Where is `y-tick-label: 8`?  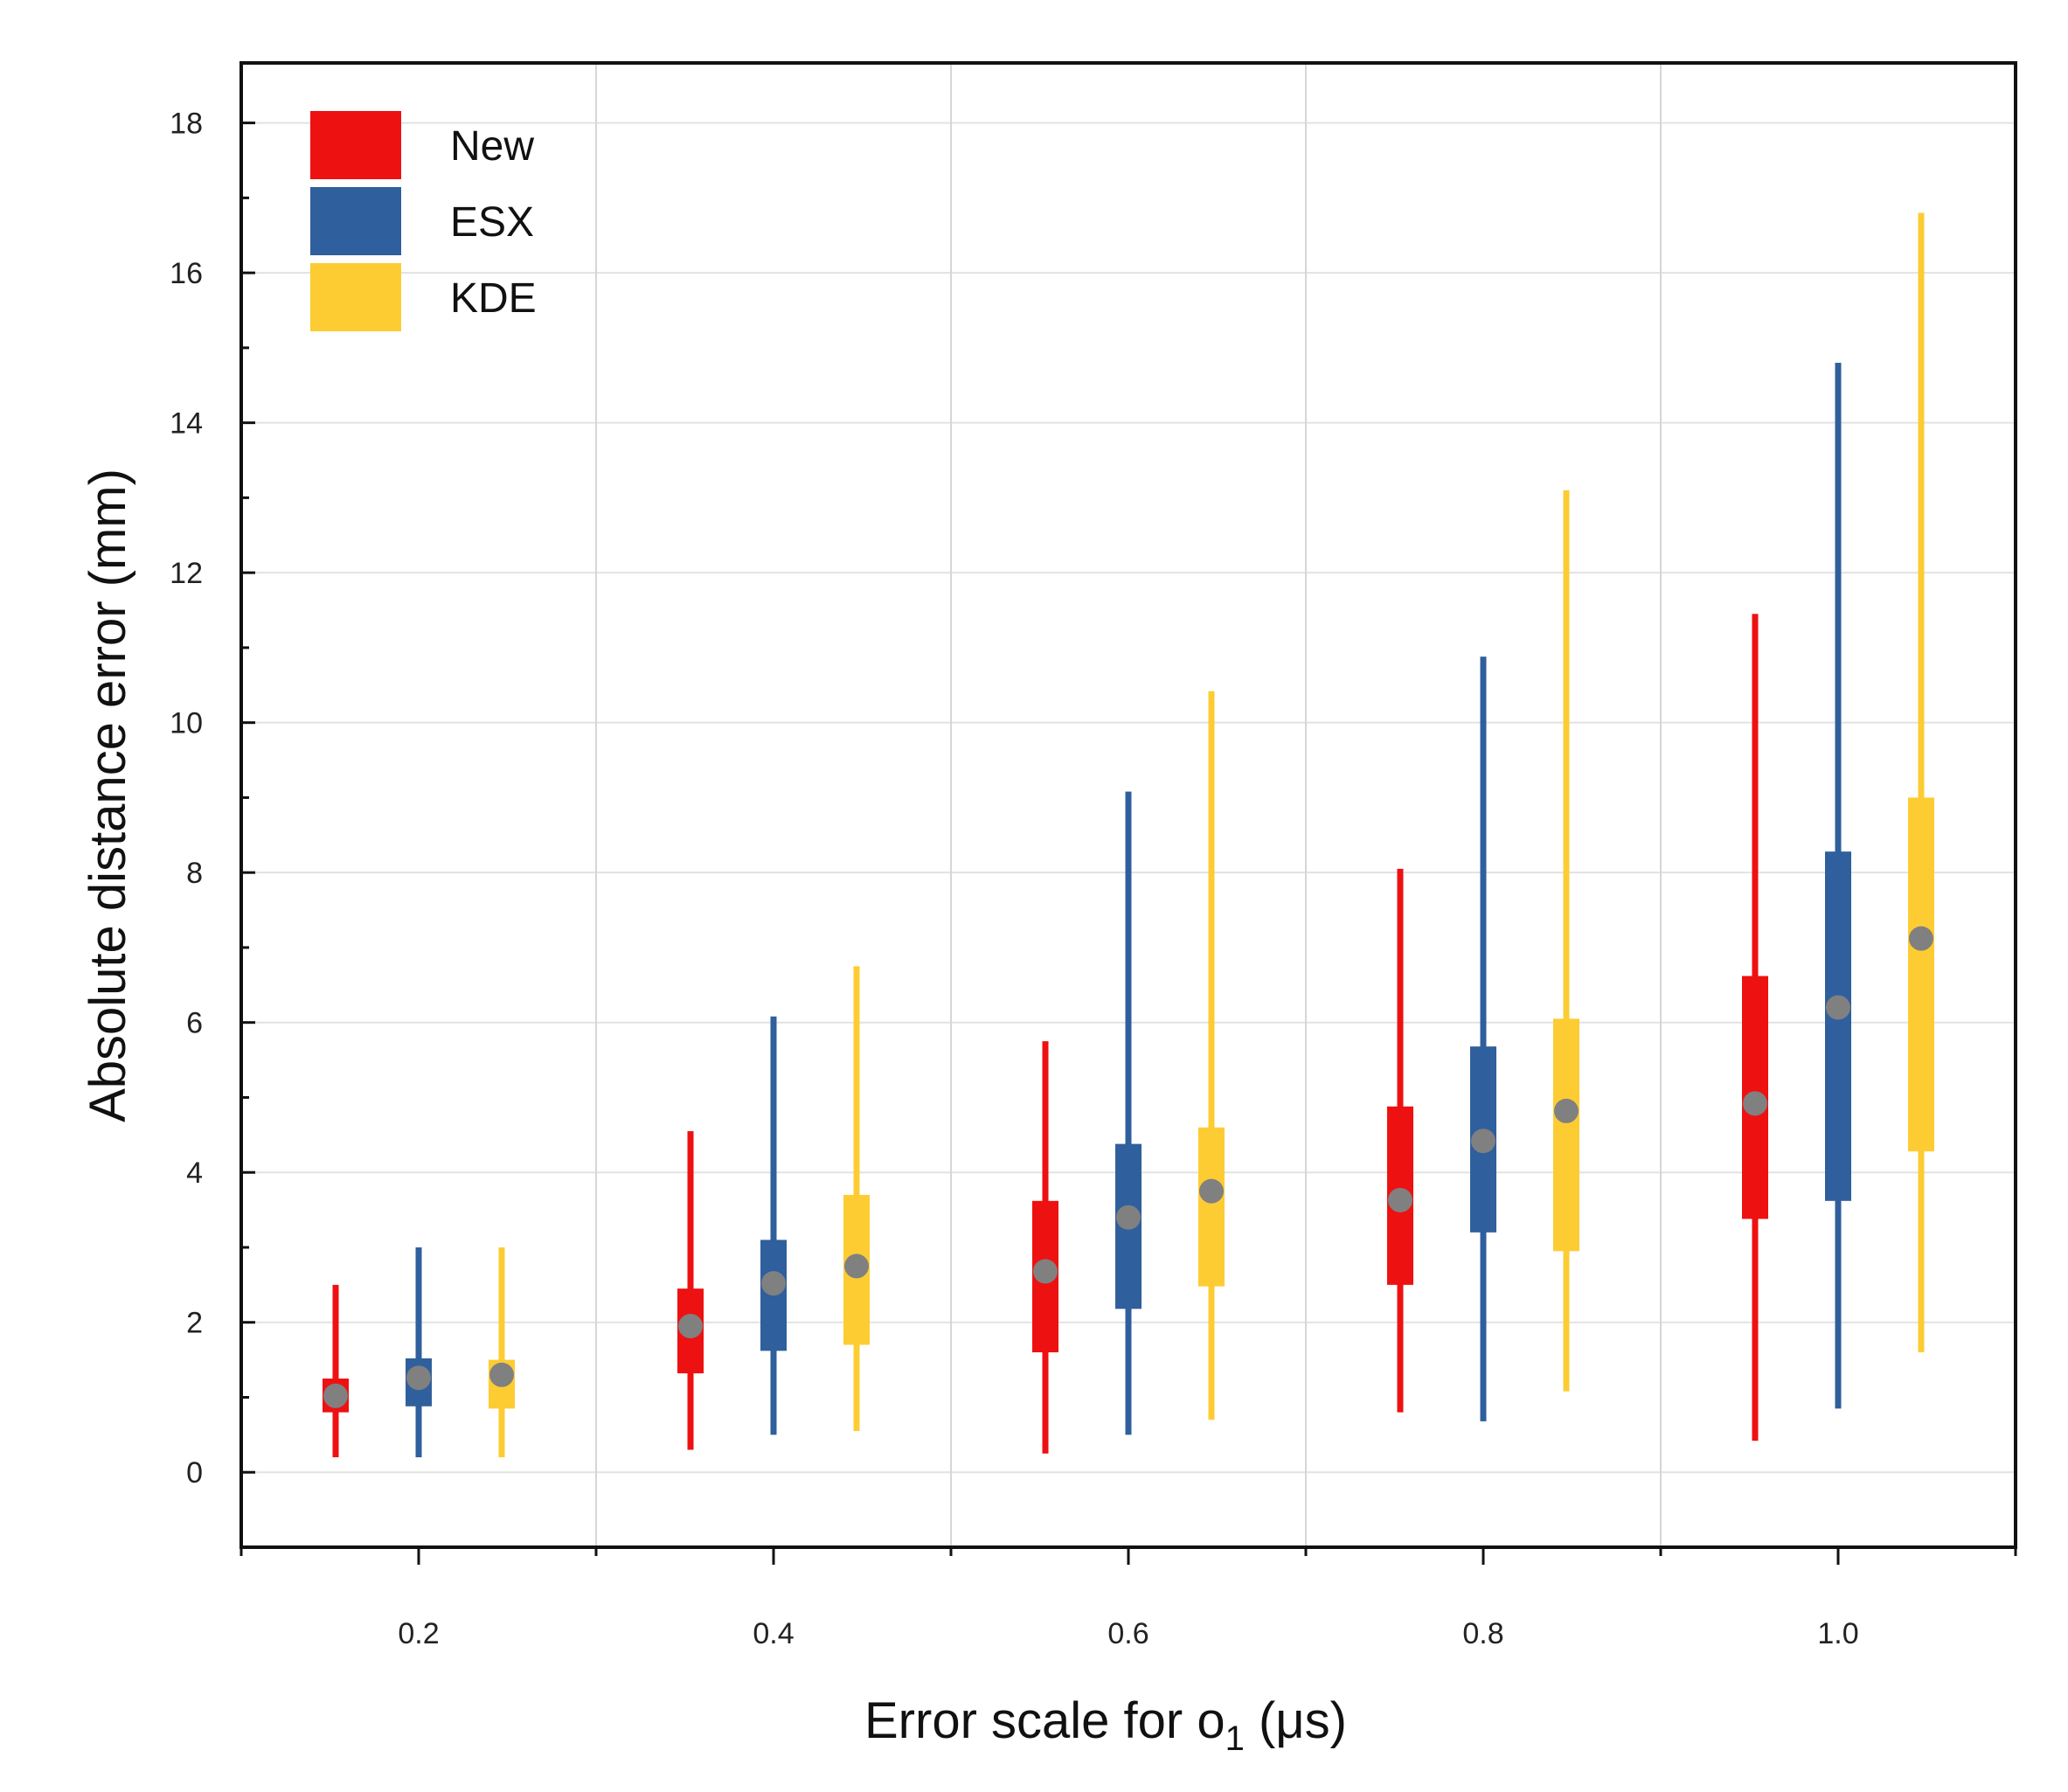
y-tick-label: 8 is located at coordinates (194, 873).